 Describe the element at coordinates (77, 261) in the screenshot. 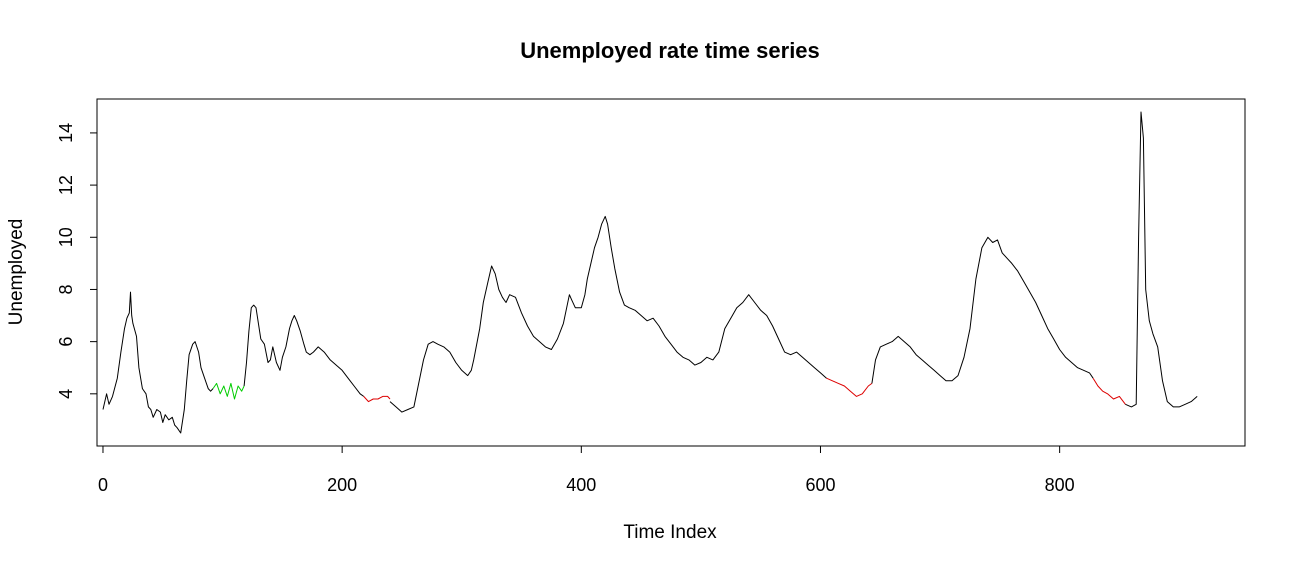

I see `y-axis: 4 6 8 10 12 14` at that location.